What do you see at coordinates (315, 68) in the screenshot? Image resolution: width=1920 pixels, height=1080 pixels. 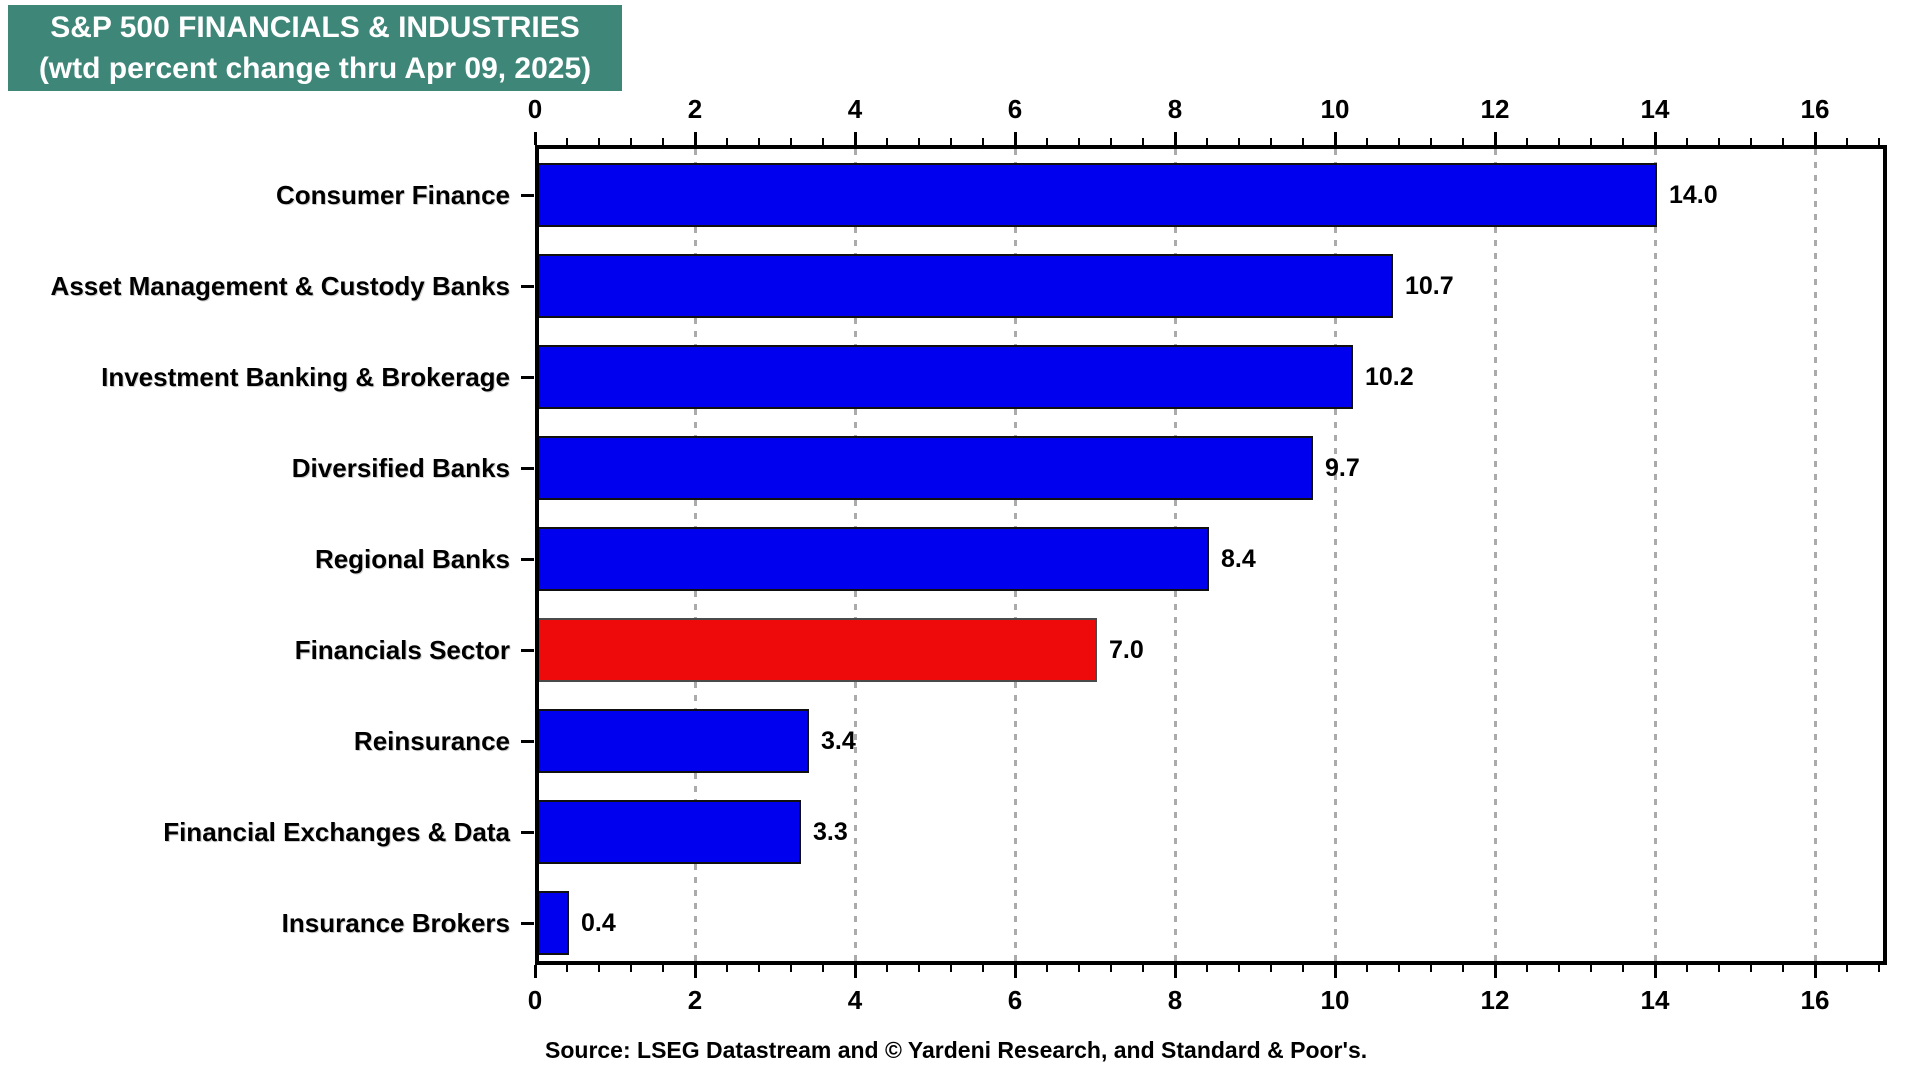 I see `chart-title-line2: (wtd percent change thru Apr 09, 2025)` at bounding box center [315, 68].